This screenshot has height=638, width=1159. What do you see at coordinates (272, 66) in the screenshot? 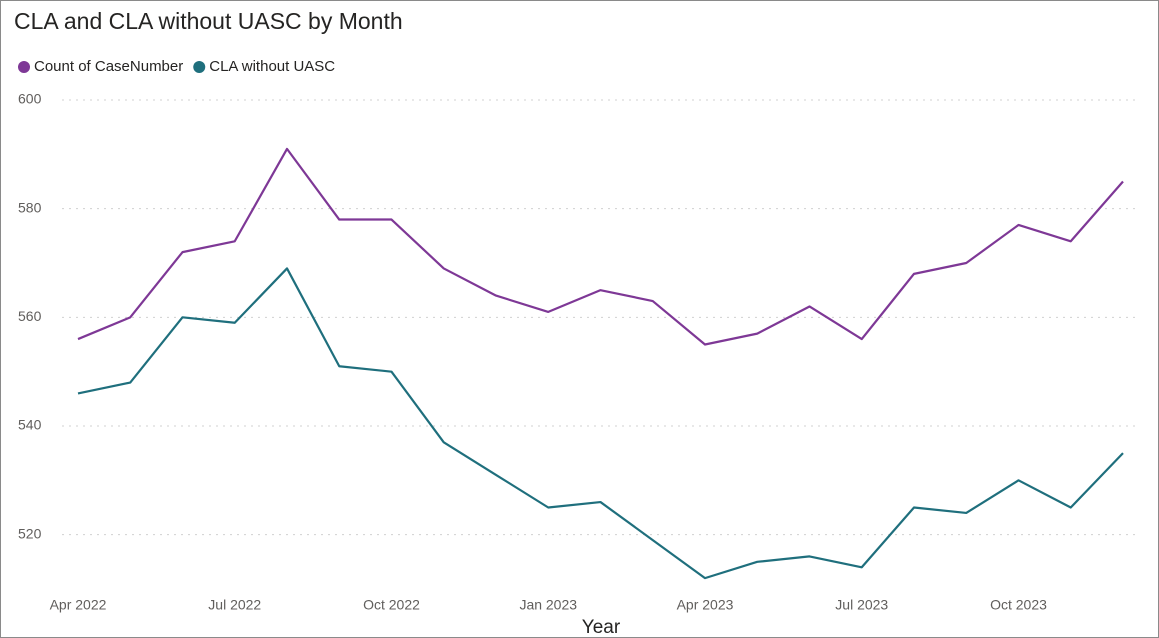
I see `legend-label: CLA without UASC` at bounding box center [272, 66].